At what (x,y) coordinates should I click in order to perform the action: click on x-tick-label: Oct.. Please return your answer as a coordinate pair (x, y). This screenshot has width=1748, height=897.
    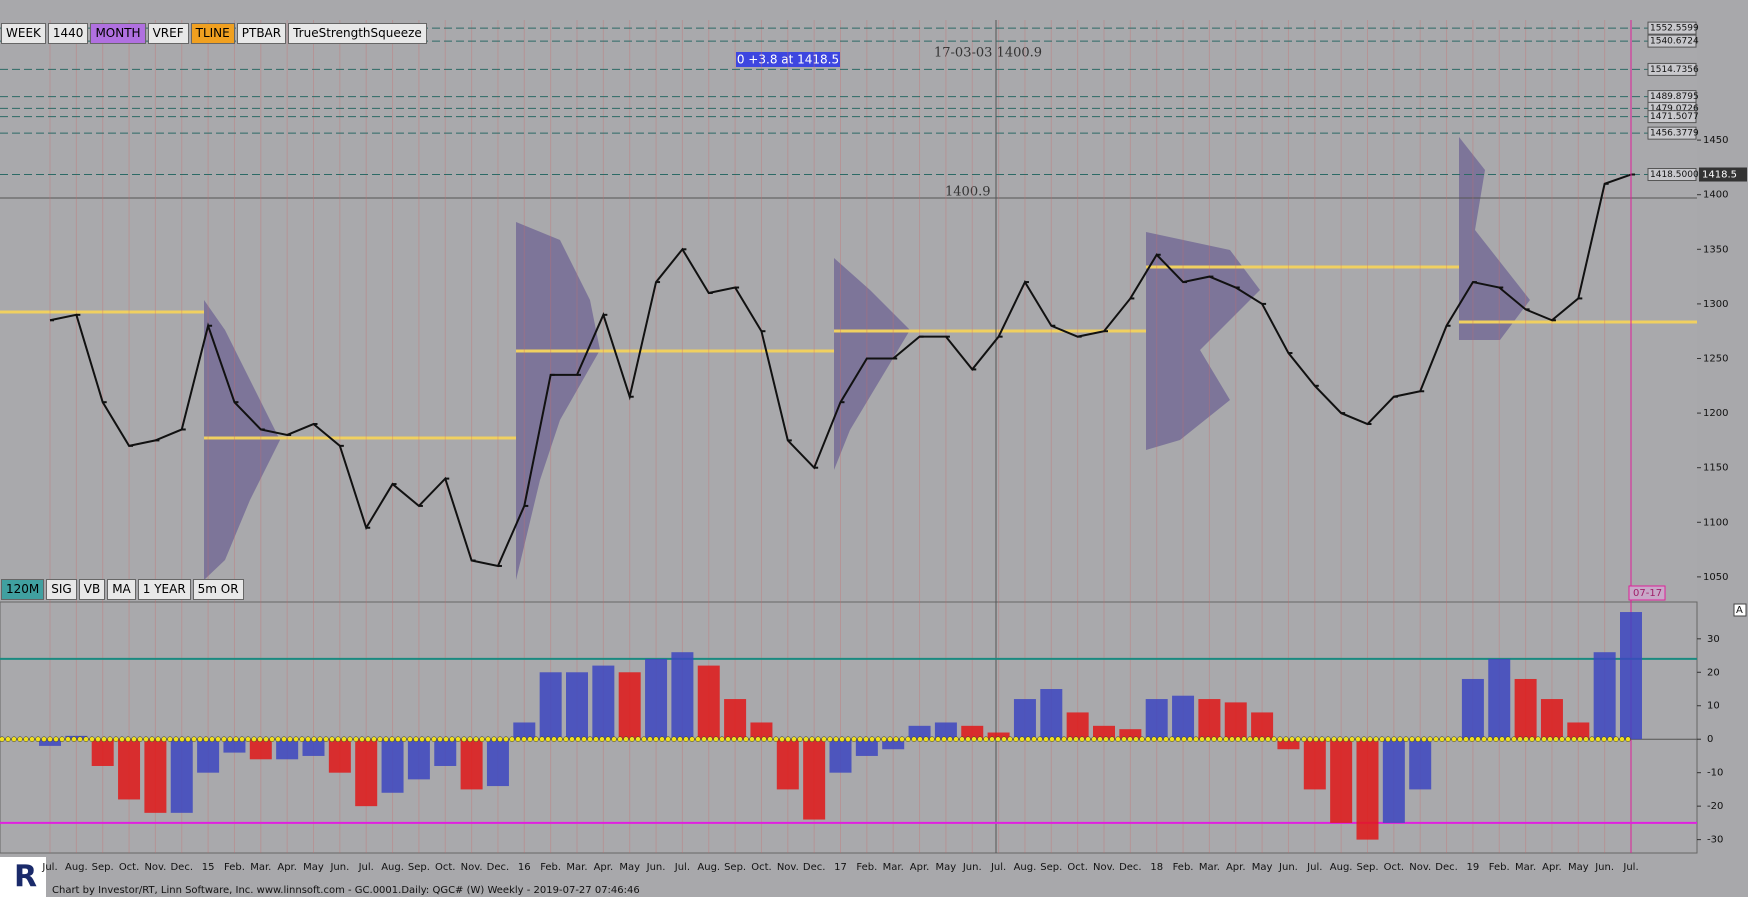
    Looking at the image, I should click on (129, 867).